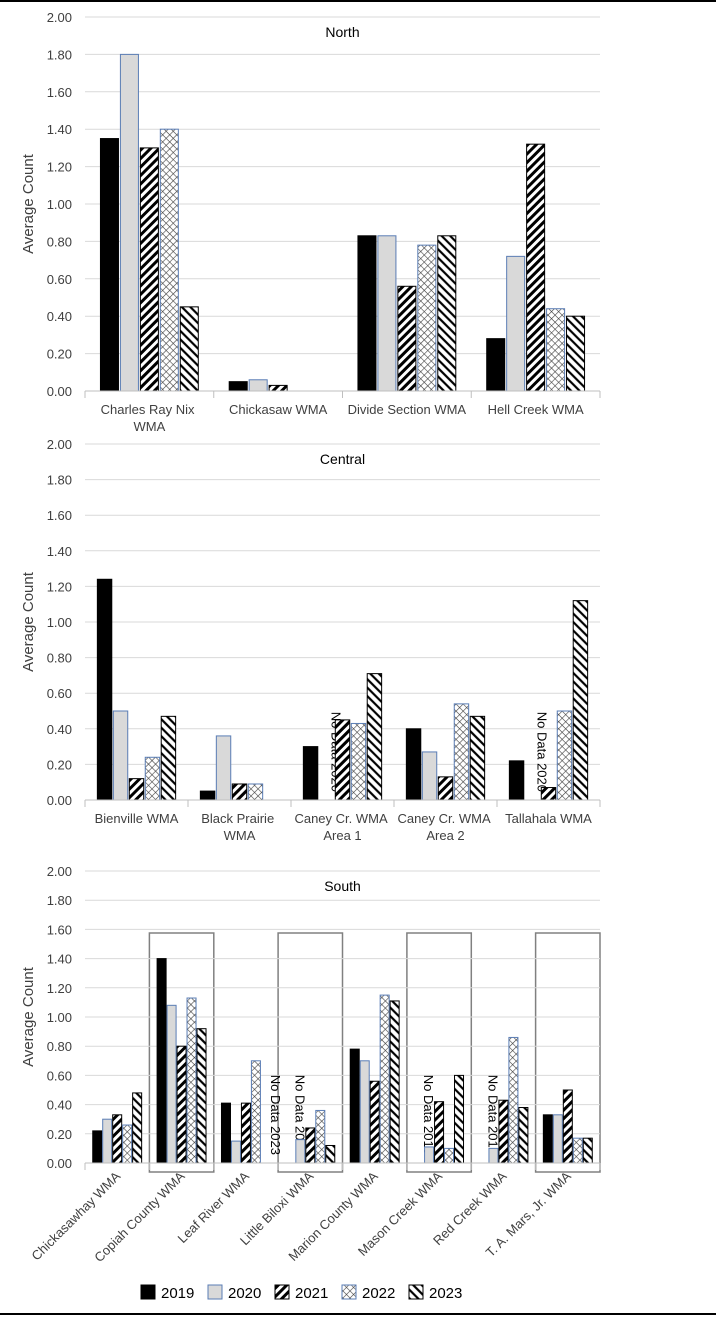 Image resolution: width=716 pixels, height=1323 pixels. Describe the element at coordinates (275, 1115) in the screenshot. I see `no-data-note: No Data 2023` at that location.